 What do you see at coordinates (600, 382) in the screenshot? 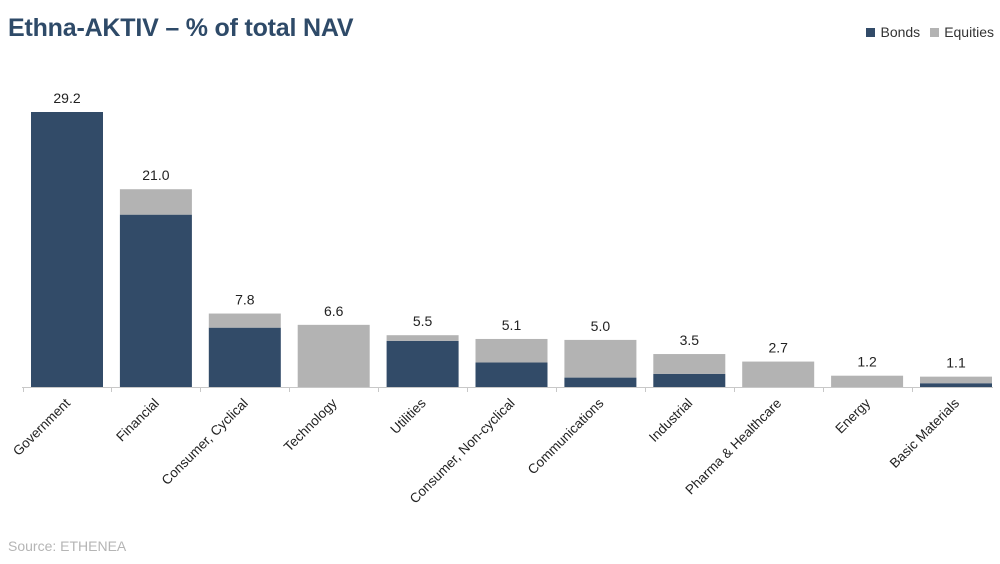
I see `bar-bonds-communications` at bounding box center [600, 382].